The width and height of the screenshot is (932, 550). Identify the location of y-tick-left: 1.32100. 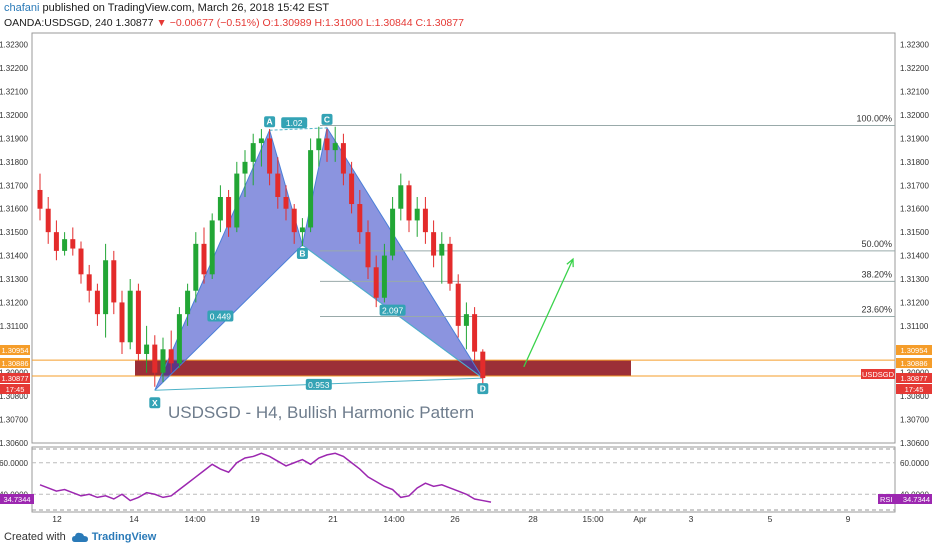
(14, 92).